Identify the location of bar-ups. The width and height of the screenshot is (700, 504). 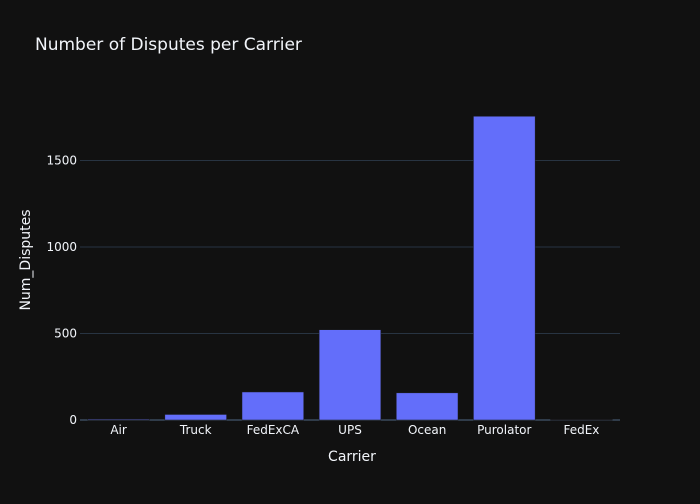
(350, 375).